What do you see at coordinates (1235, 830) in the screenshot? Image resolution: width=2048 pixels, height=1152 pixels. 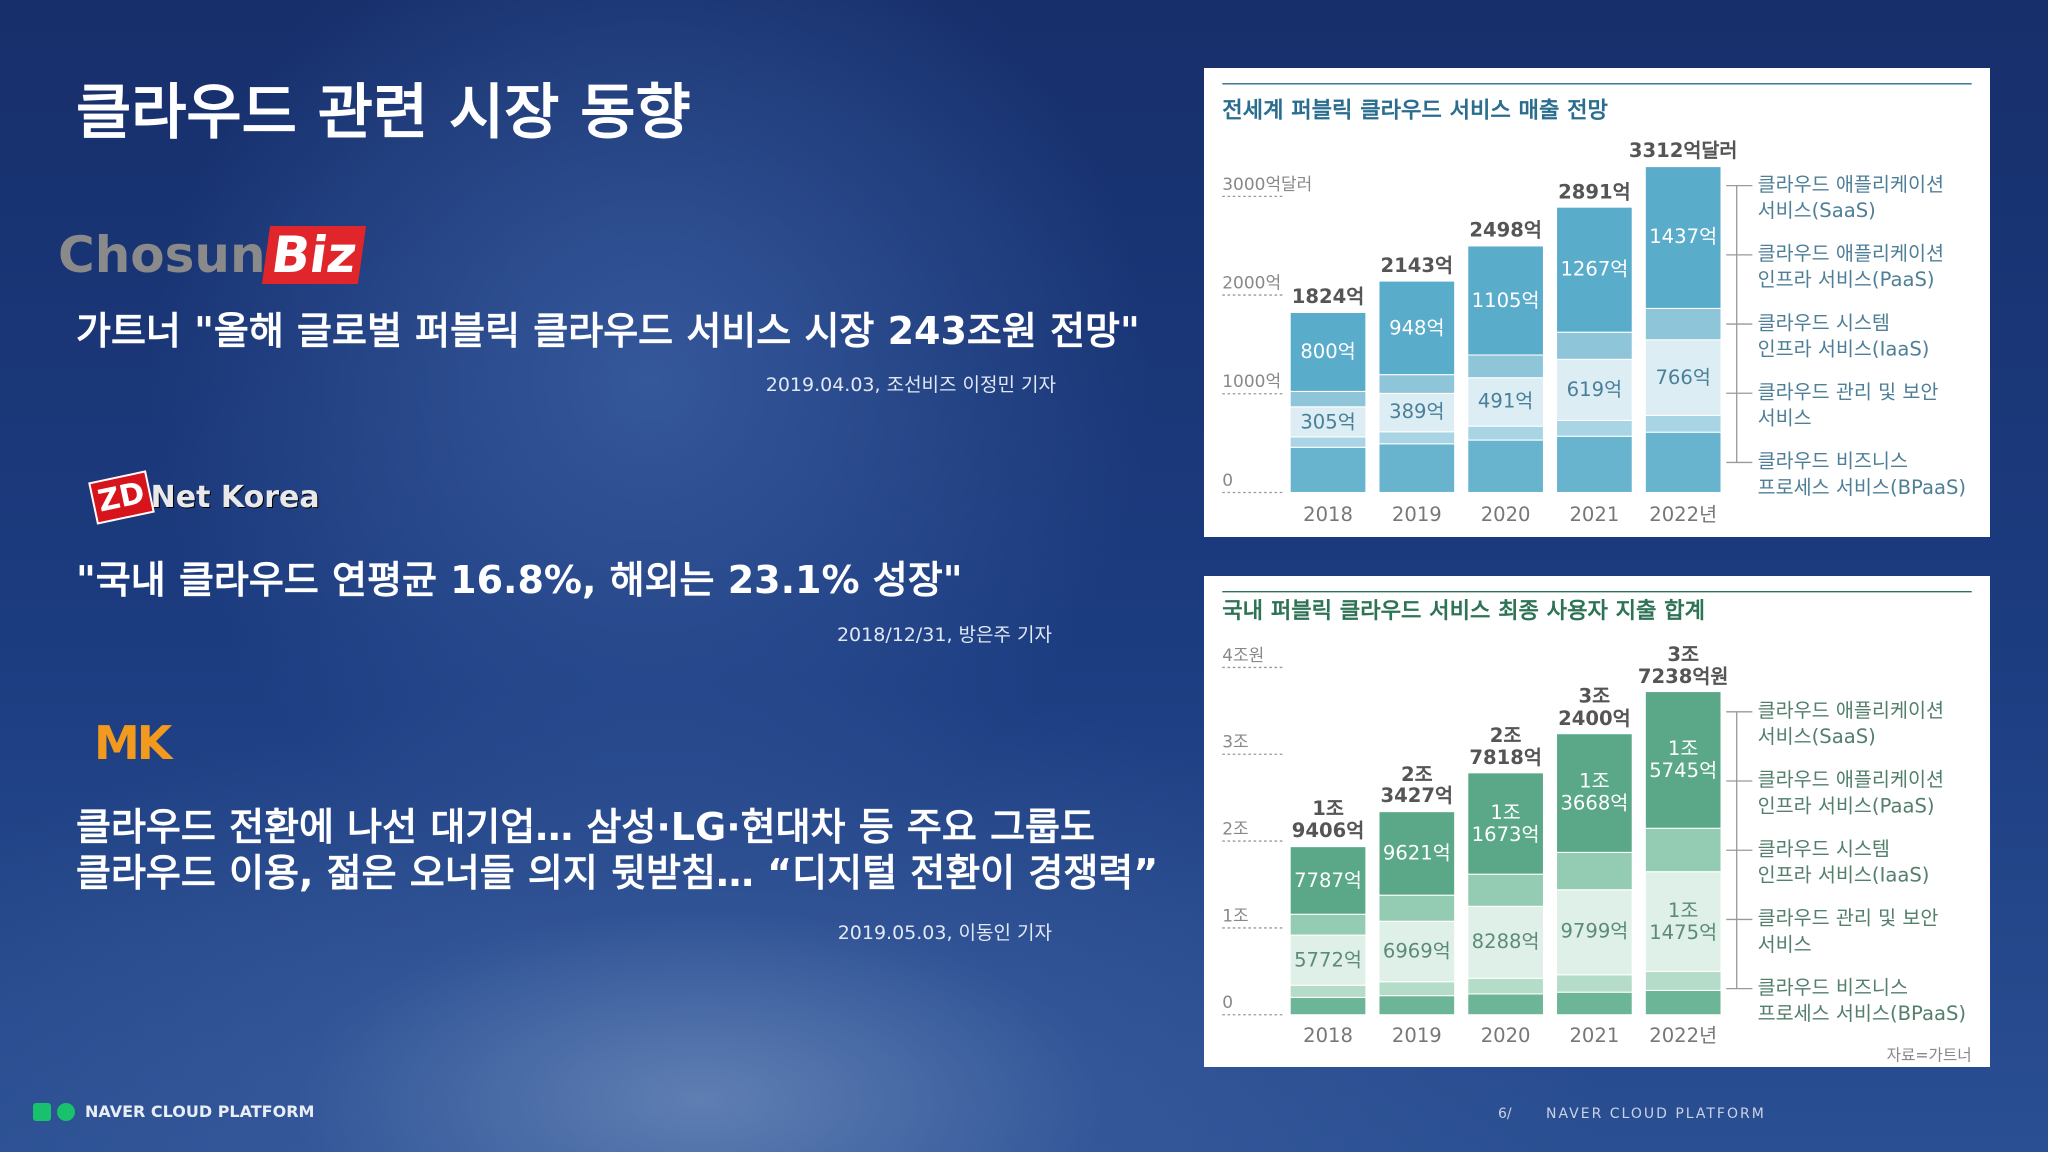 I see `y-tick-label: 2조` at bounding box center [1235, 830].